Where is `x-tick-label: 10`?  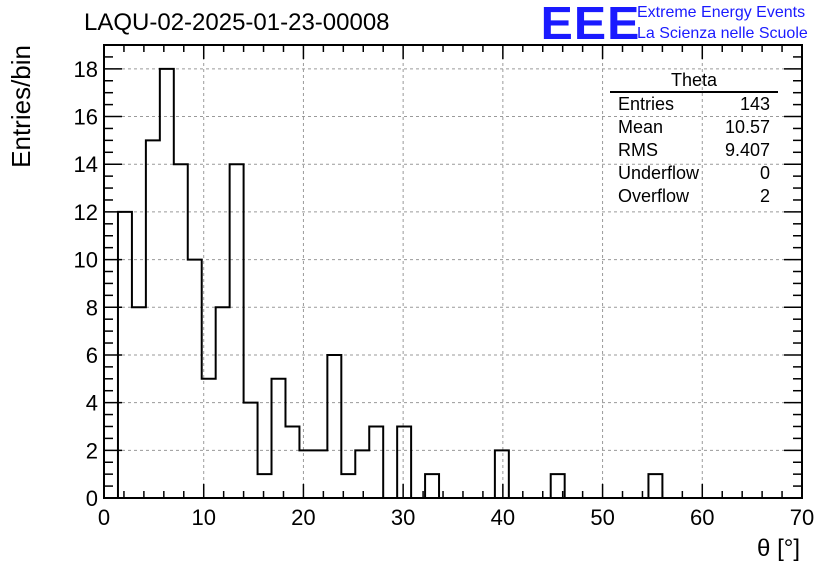 x-tick-label: 10 is located at coordinates (203, 517).